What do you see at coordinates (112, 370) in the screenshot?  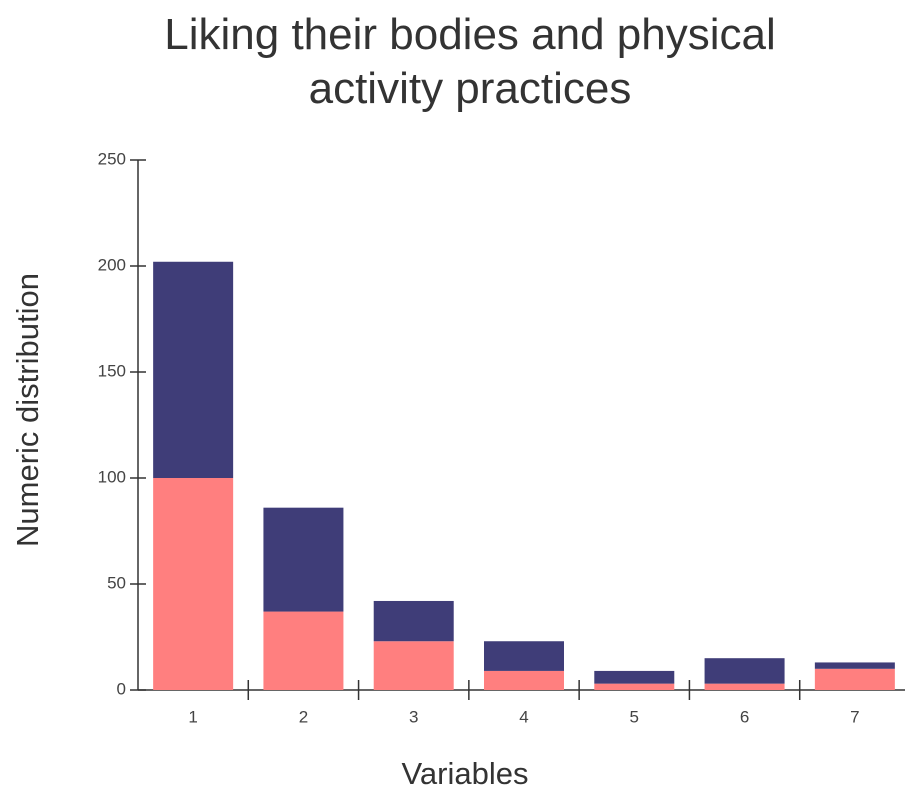 I see `y-tick-label: 150` at bounding box center [112, 370].